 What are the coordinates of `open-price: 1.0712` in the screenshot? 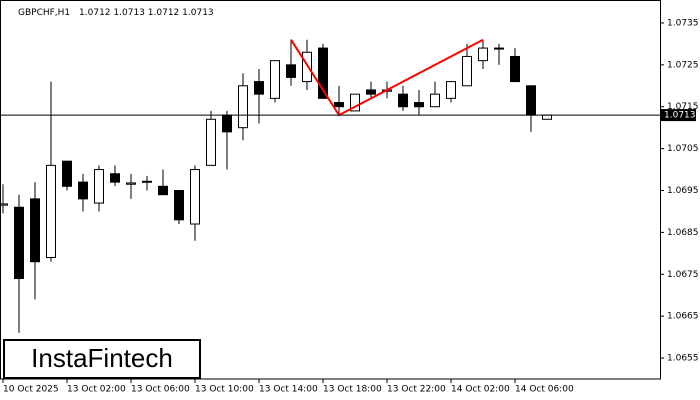 It's located at (95, 13).